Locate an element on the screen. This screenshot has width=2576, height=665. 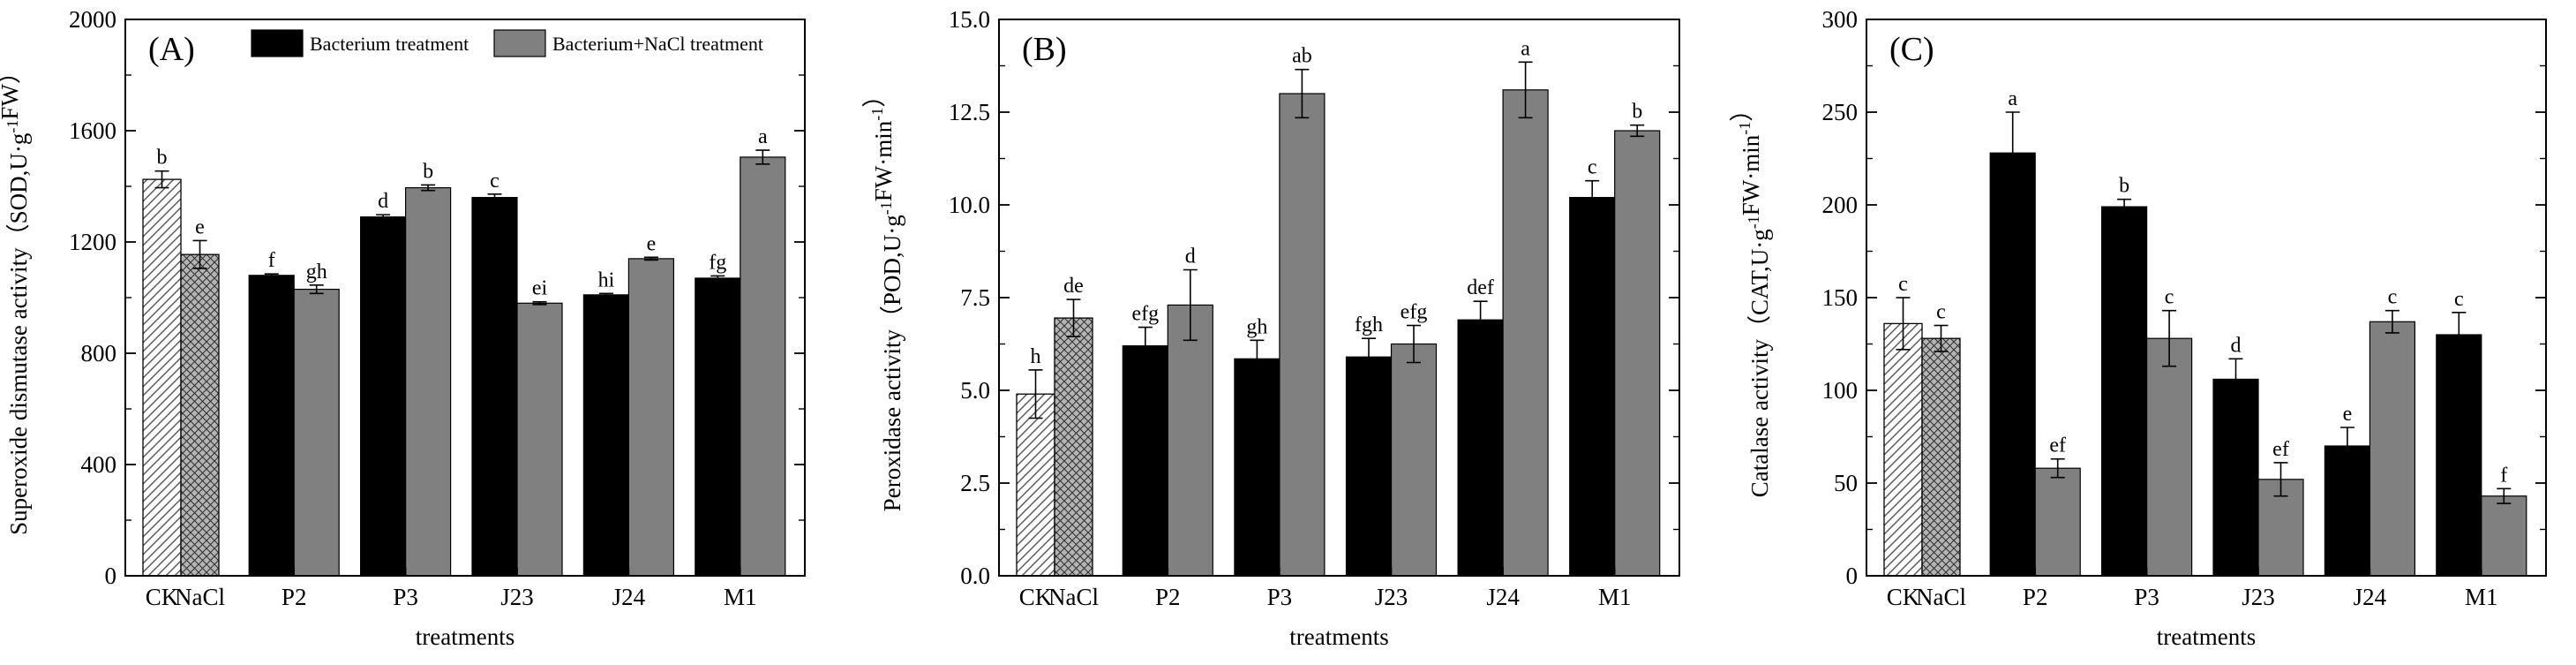
y-tick-label: 800 is located at coordinates (99, 353).